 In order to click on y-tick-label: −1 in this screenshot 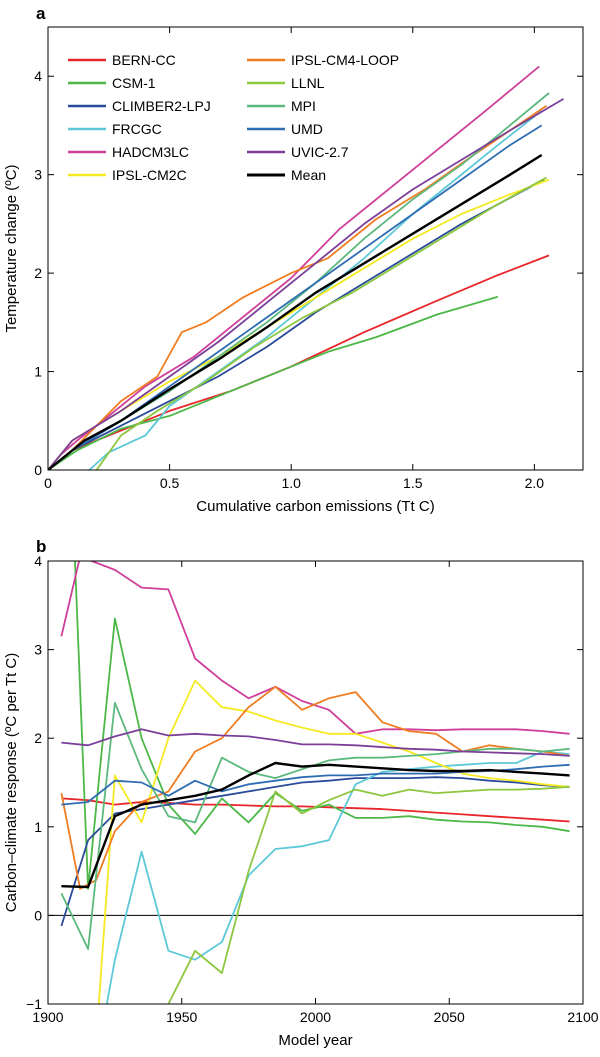, I will do `click(34, 1004)`.